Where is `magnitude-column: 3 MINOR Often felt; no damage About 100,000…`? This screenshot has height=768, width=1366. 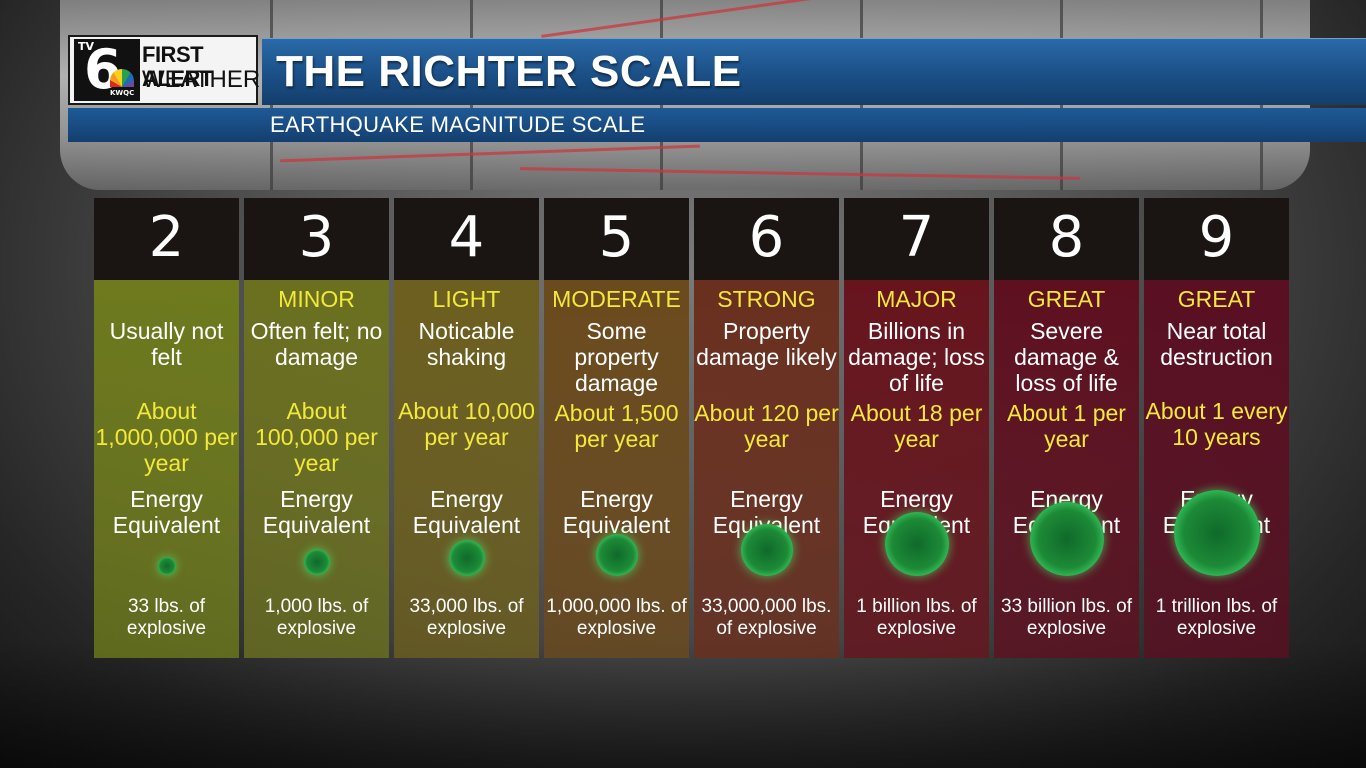
magnitude-column: 3 MINOR Often felt; no damage About 100,000… is located at coordinates (316, 428).